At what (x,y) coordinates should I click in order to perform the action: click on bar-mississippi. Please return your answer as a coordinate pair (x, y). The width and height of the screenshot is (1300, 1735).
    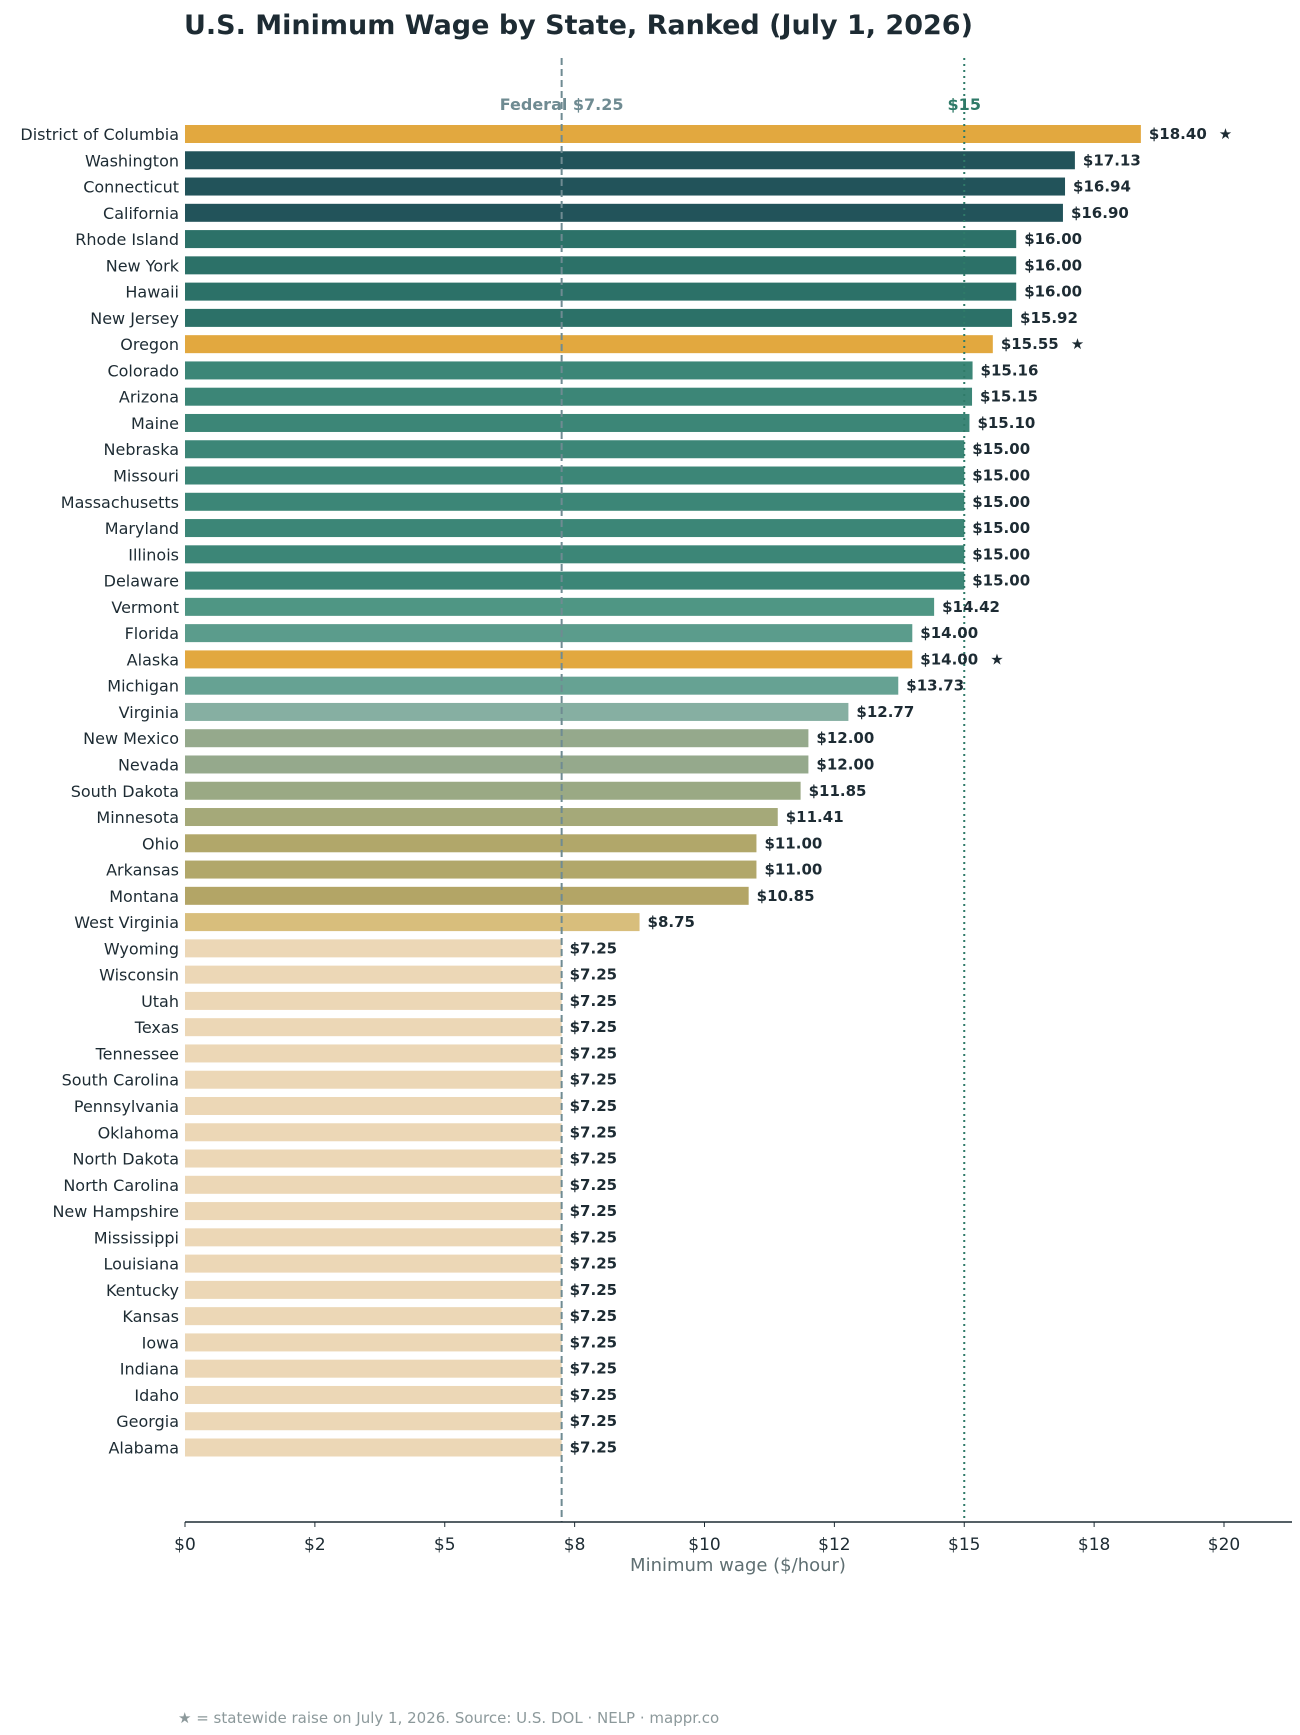
    Looking at the image, I should click on (373, 1237).